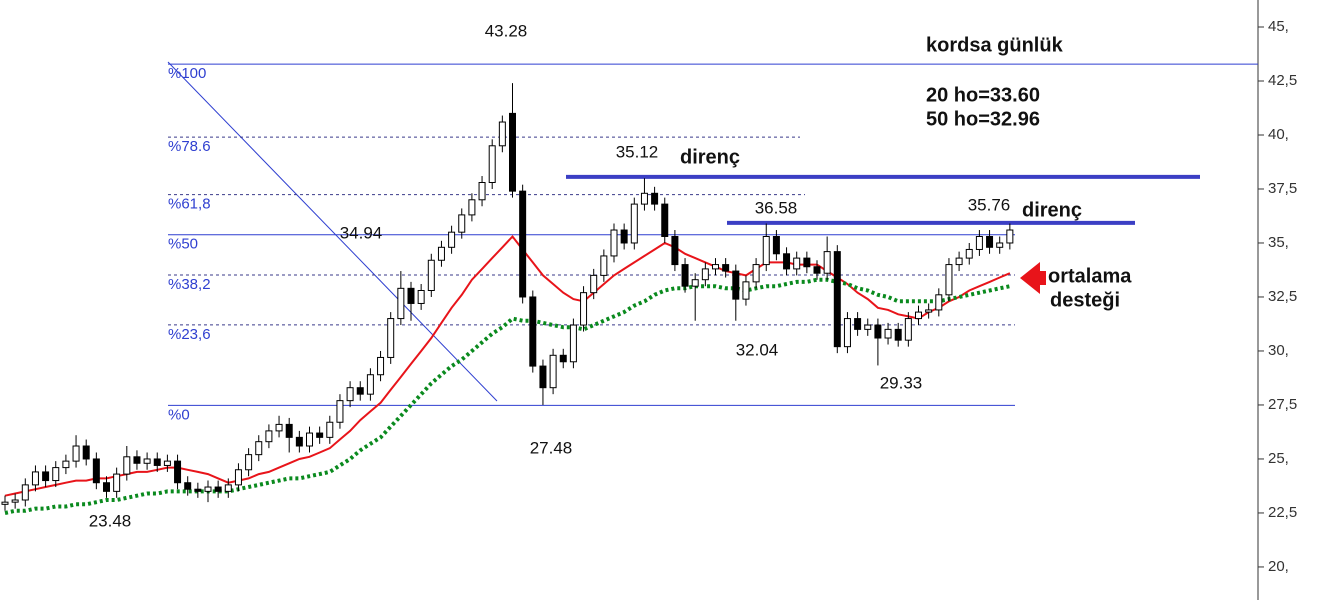  I want to click on fib-label: %61,8, so click(189, 204).